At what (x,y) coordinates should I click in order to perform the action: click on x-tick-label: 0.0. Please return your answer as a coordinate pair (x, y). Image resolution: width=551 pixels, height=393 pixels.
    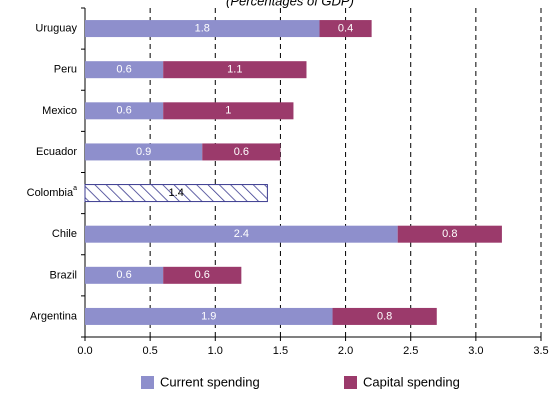
    Looking at the image, I should click on (84, 351).